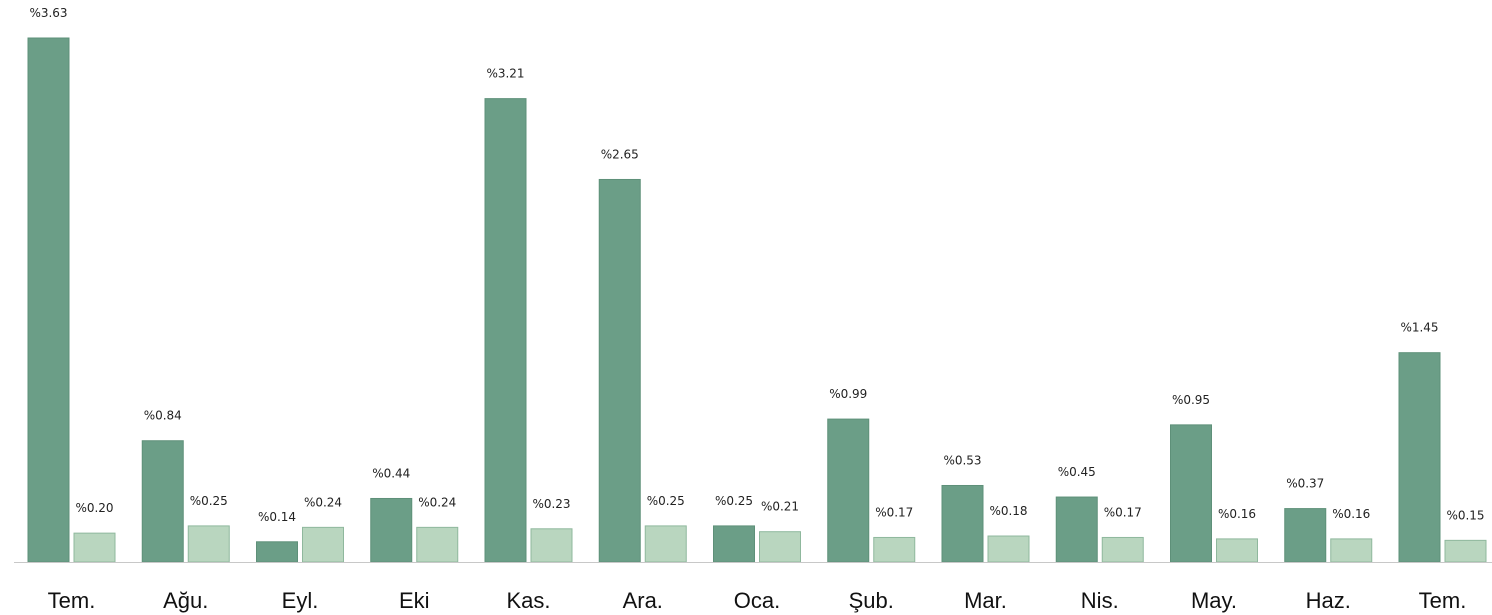 The width and height of the screenshot is (1492, 615). I want to click on value-label-series-1-10: %0.45, so click(1077, 472).